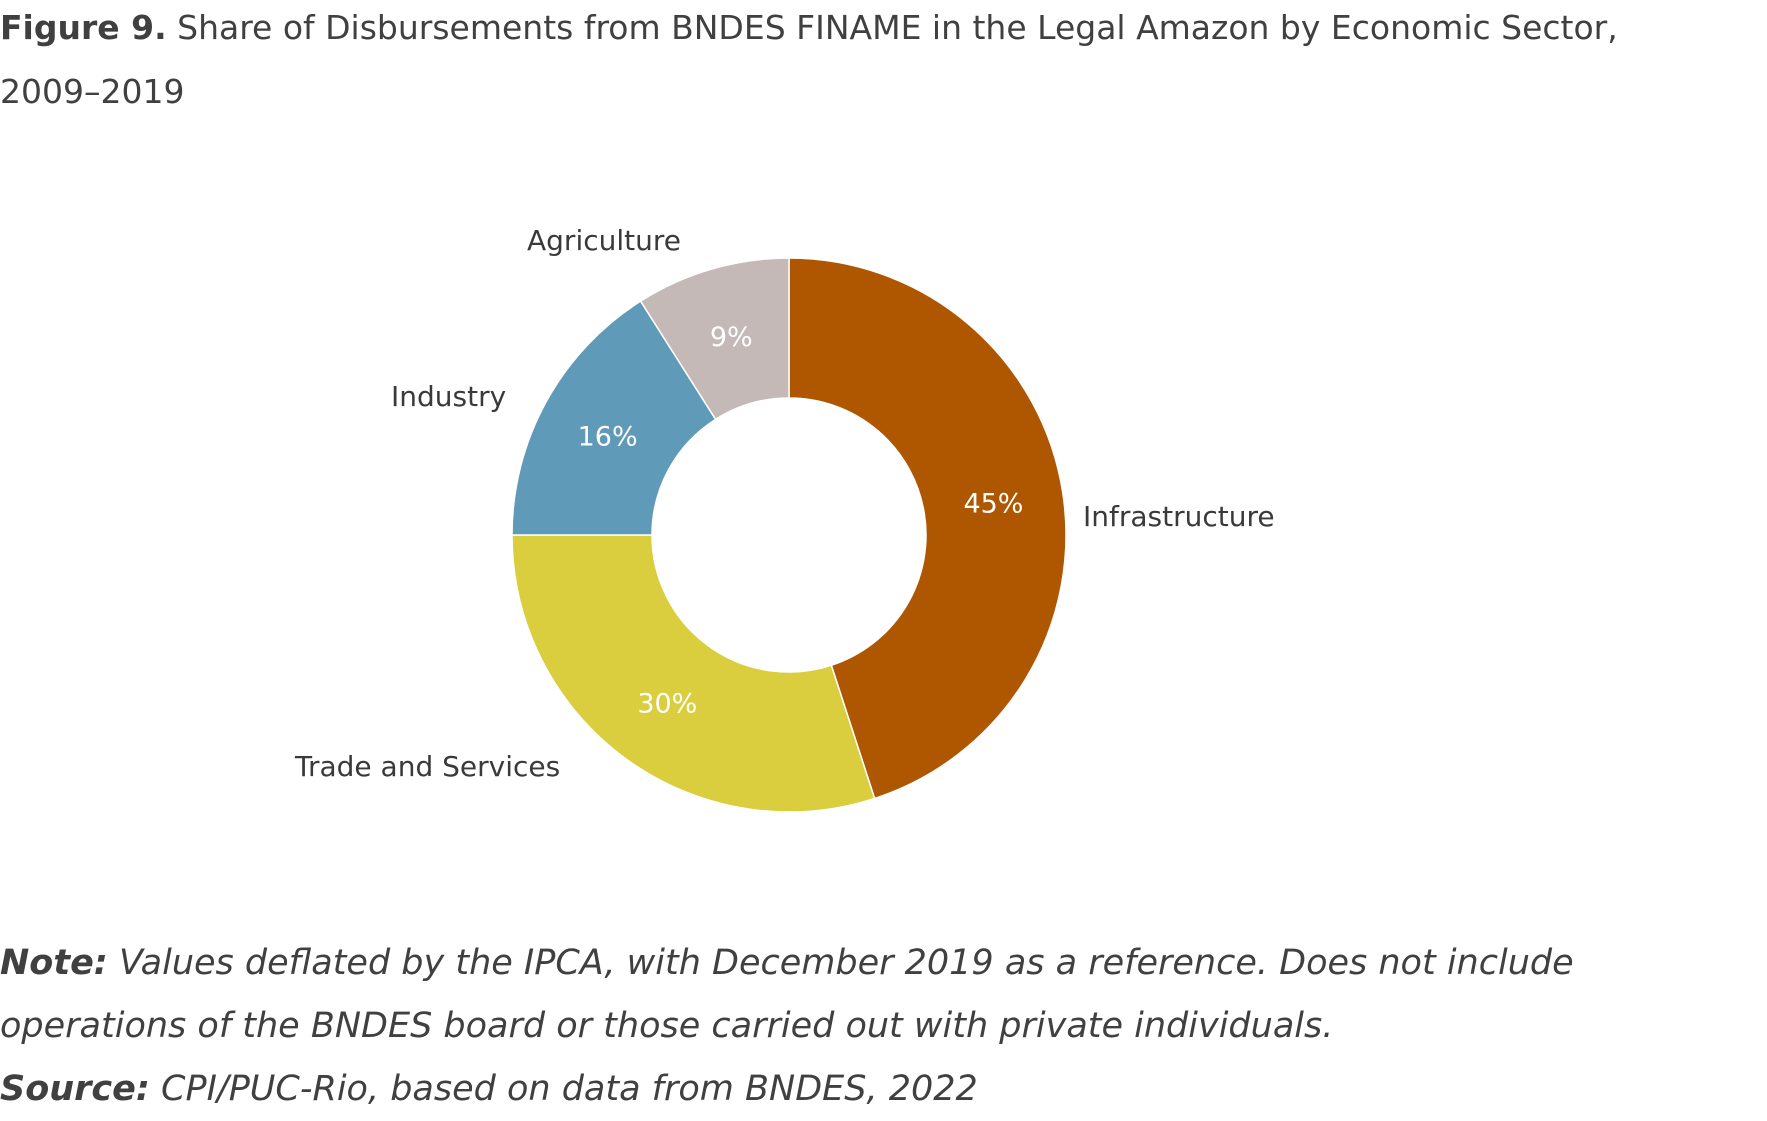  What do you see at coordinates (427, 766) in the screenshot?
I see `category-label-trade-and-services: Trade and Services` at bounding box center [427, 766].